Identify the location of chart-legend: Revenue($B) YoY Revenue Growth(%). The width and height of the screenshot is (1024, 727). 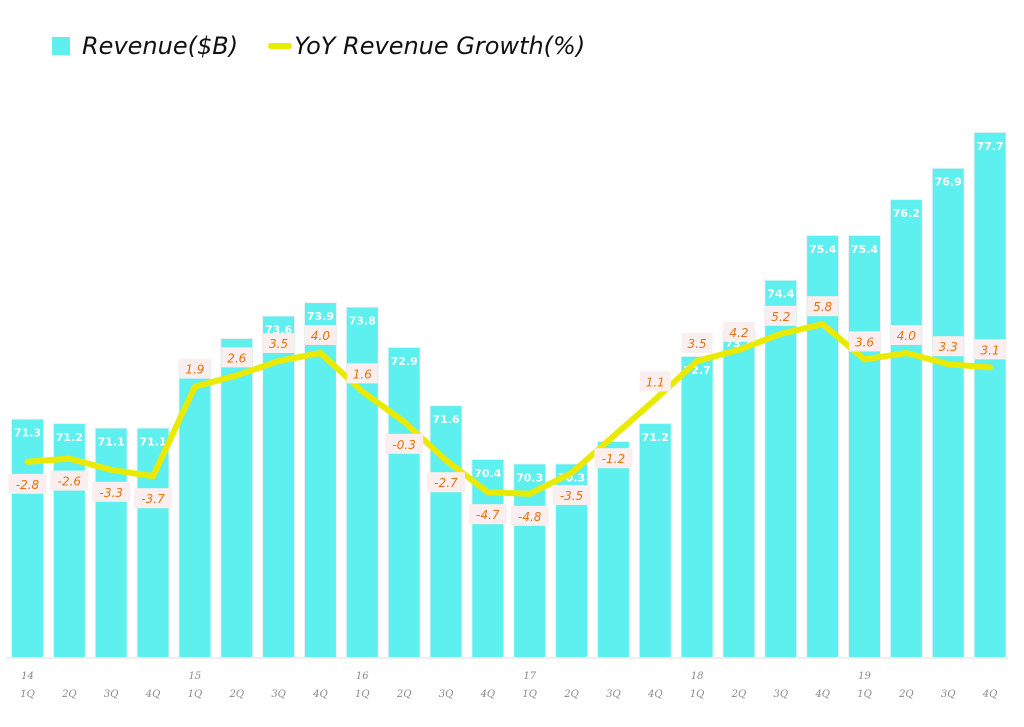
(318, 46).